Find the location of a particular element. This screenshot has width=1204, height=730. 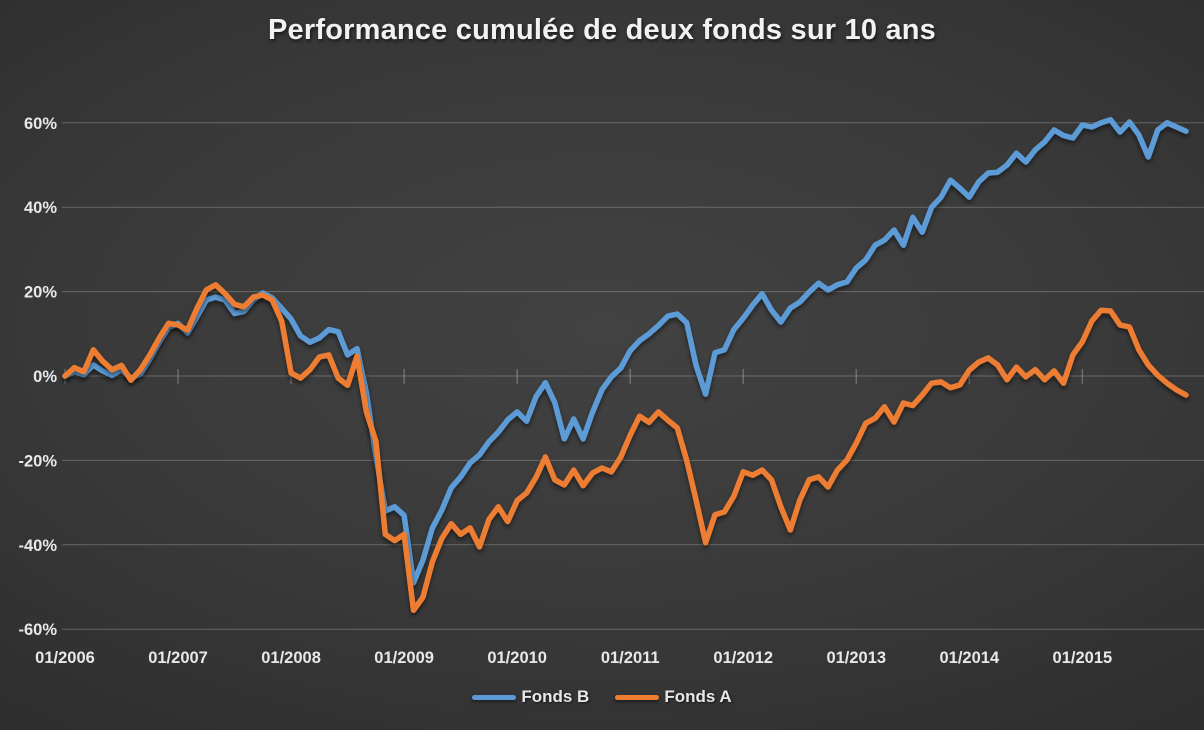

x-tick-label: 01/2006 is located at coordinates (65, 658).